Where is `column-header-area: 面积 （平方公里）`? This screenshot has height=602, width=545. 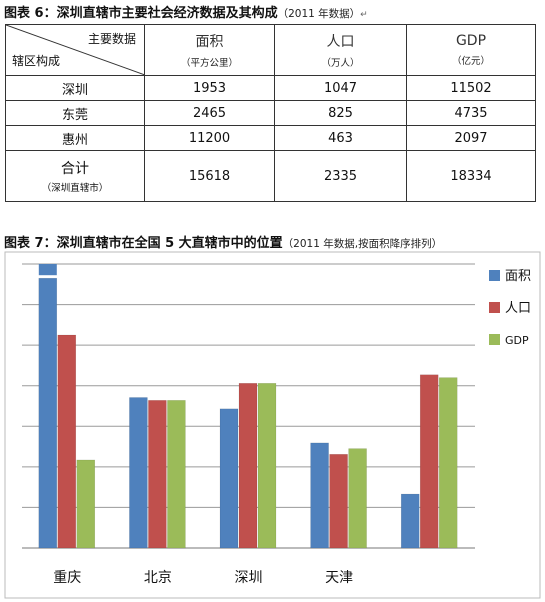 column-header-area: 面积 （平方公里） is located at coordinates (209, 50).